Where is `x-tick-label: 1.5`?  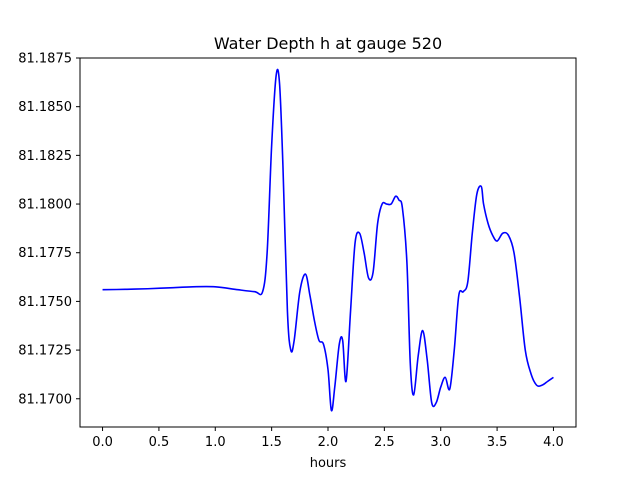 x-tick-label: 1.5 is located at coordinates (271, 442).